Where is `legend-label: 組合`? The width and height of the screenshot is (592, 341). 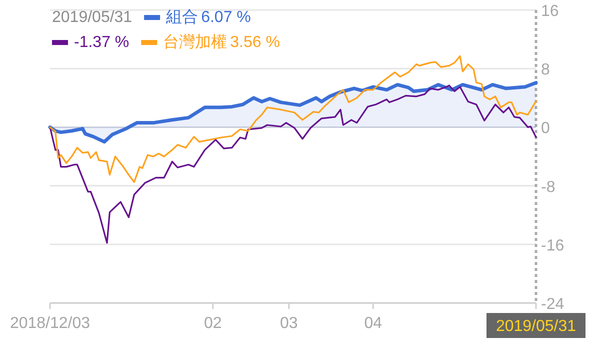 legend-label: 組合 is located at coordinates (181, 17).